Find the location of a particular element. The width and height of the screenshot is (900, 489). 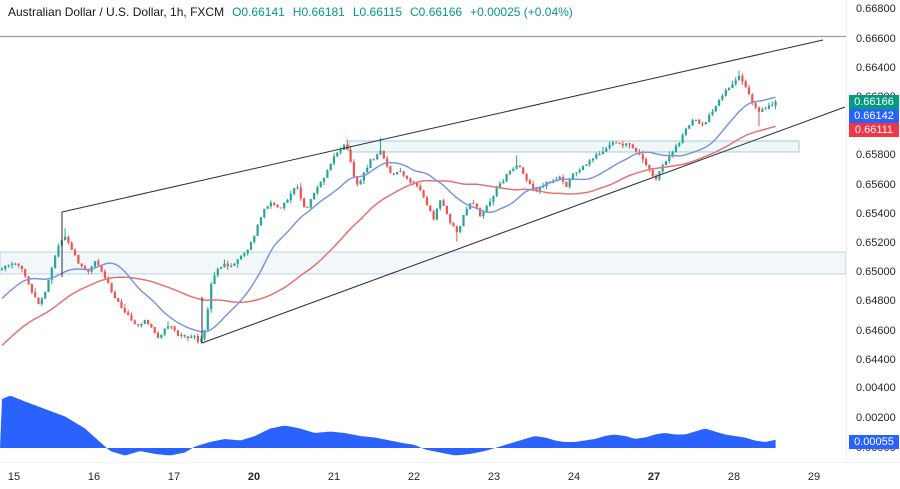

open-value: O0.66141 is located at coordinates (258, 12).